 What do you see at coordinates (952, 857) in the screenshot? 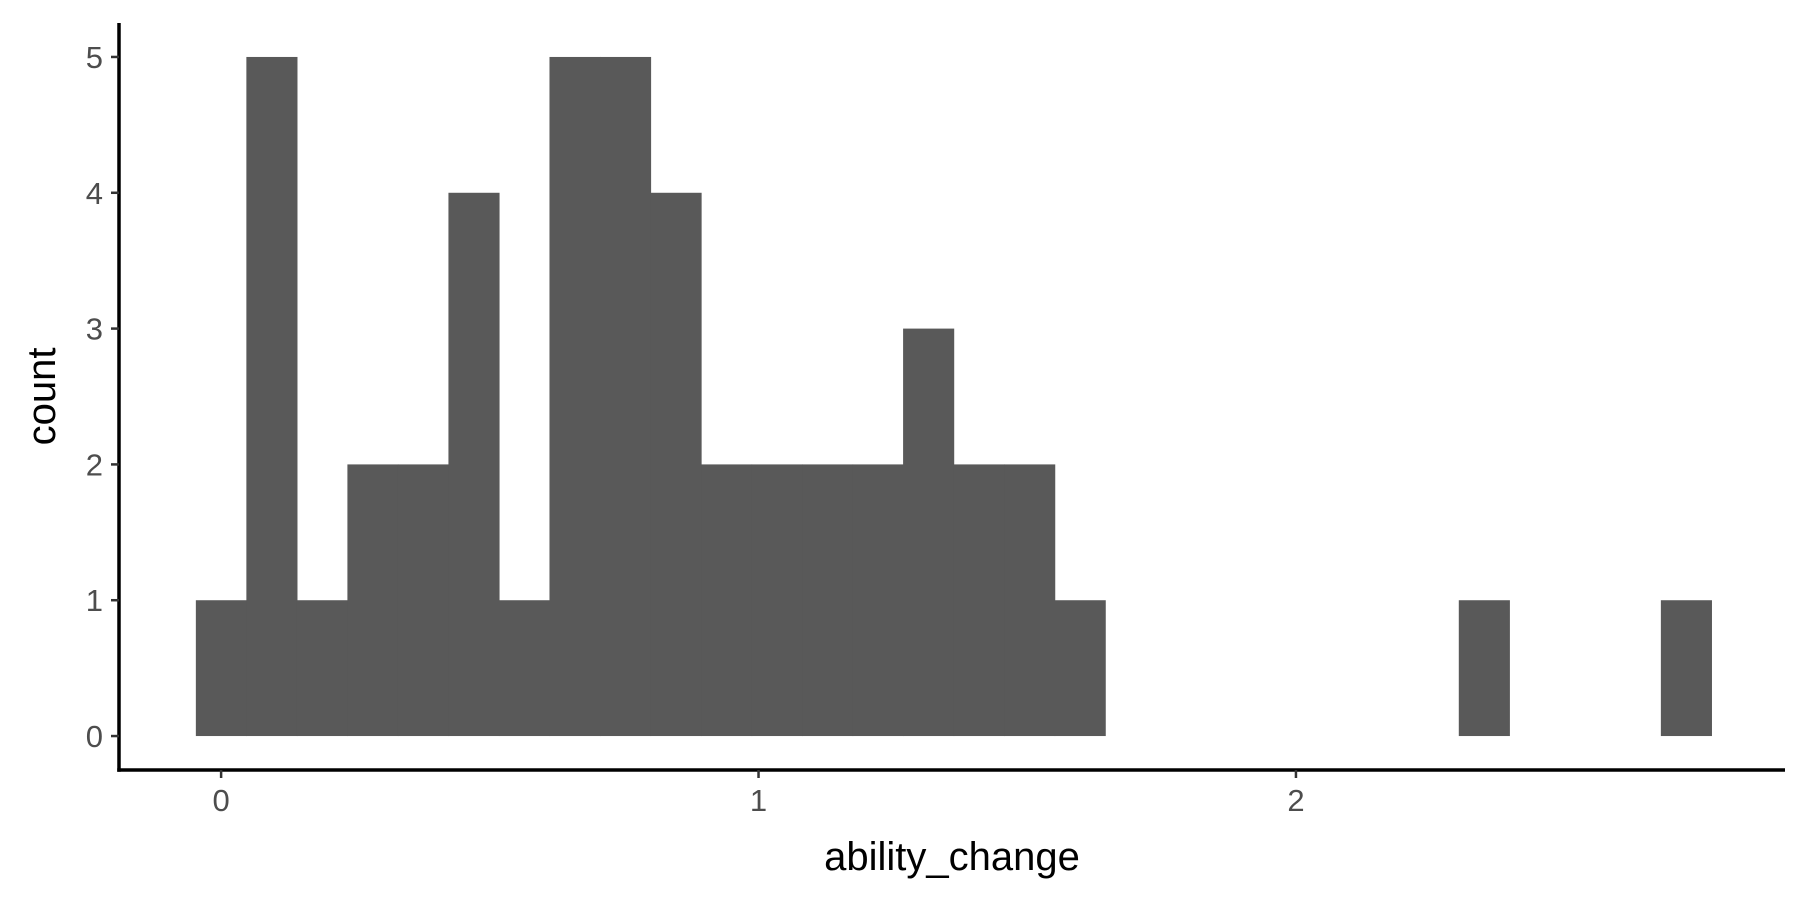
I see `x-axis-title: ability_change` at bounding box center [952, 857].